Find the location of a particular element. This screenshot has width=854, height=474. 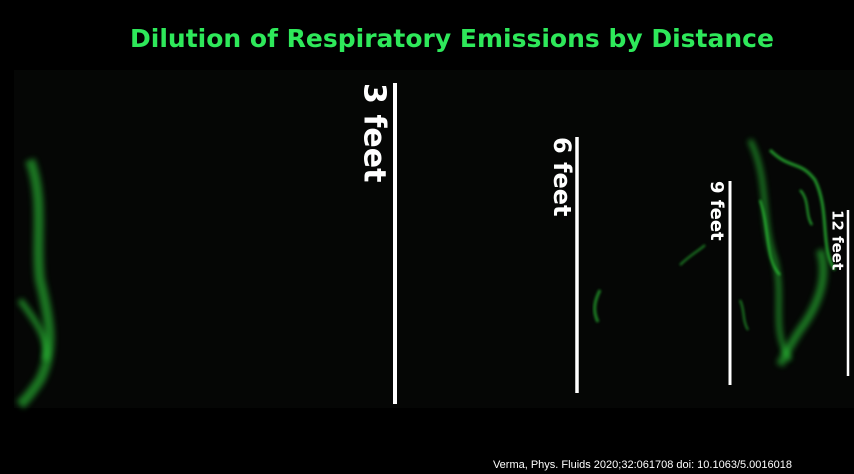

marker-label: 3 feet is located at coordinates (374, 132).